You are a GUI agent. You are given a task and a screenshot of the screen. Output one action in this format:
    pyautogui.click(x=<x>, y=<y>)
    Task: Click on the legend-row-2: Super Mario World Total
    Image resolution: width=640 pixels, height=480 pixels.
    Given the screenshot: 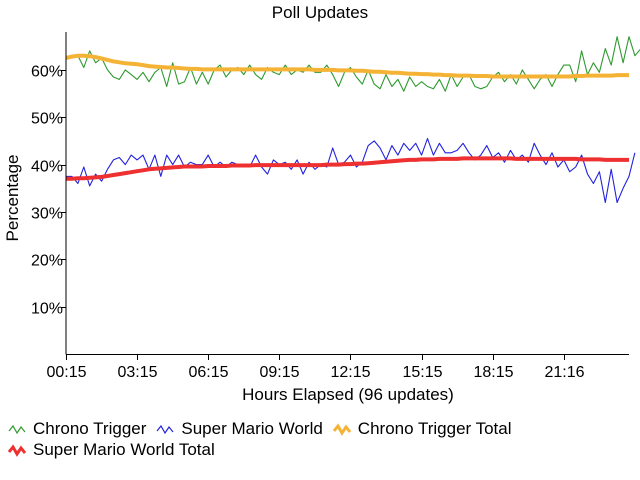 What is the action you would take?
    pyautogui.click(x=318, y=449)
    